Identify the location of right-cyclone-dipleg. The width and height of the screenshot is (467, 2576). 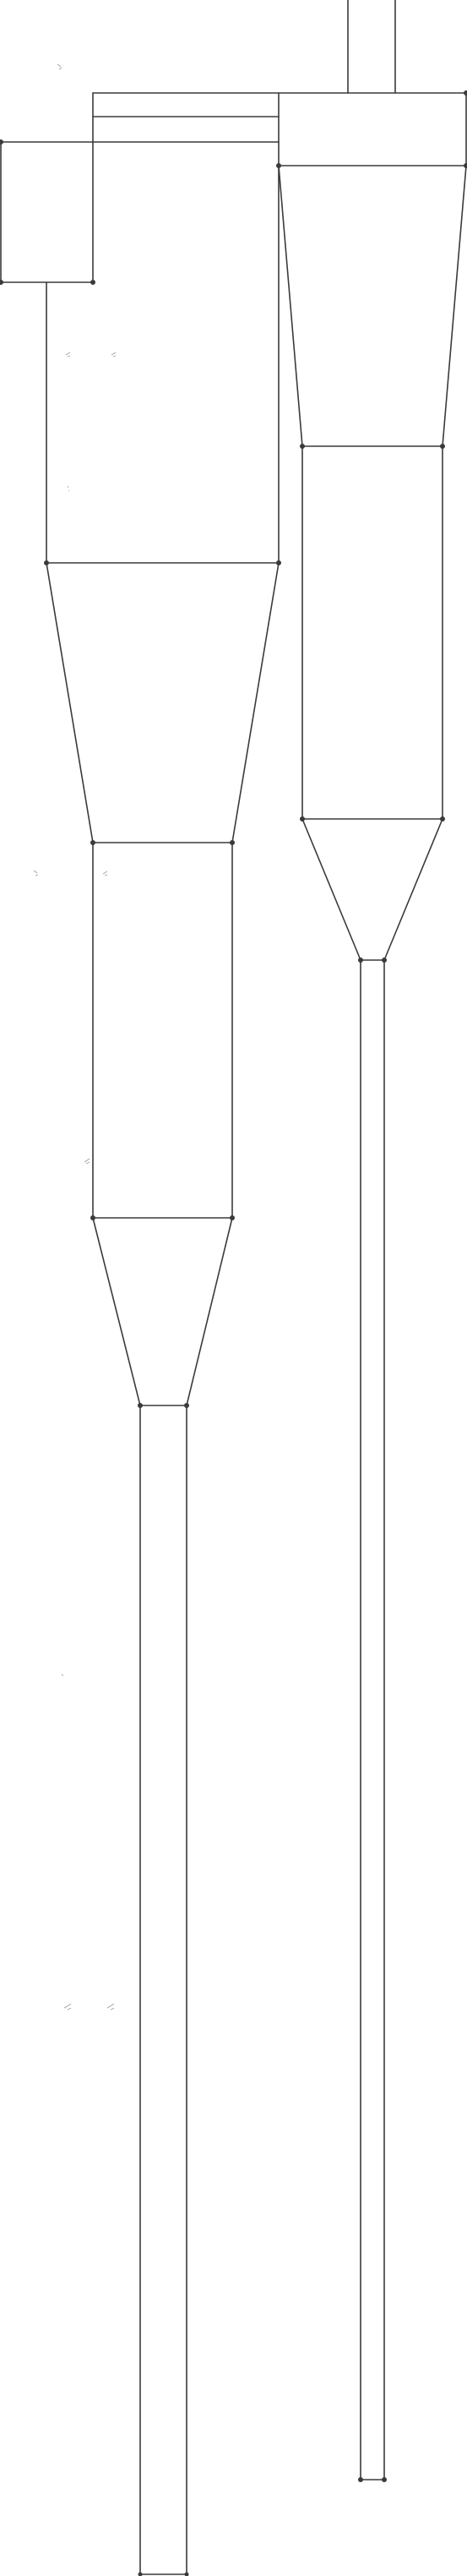
(372, 1719).